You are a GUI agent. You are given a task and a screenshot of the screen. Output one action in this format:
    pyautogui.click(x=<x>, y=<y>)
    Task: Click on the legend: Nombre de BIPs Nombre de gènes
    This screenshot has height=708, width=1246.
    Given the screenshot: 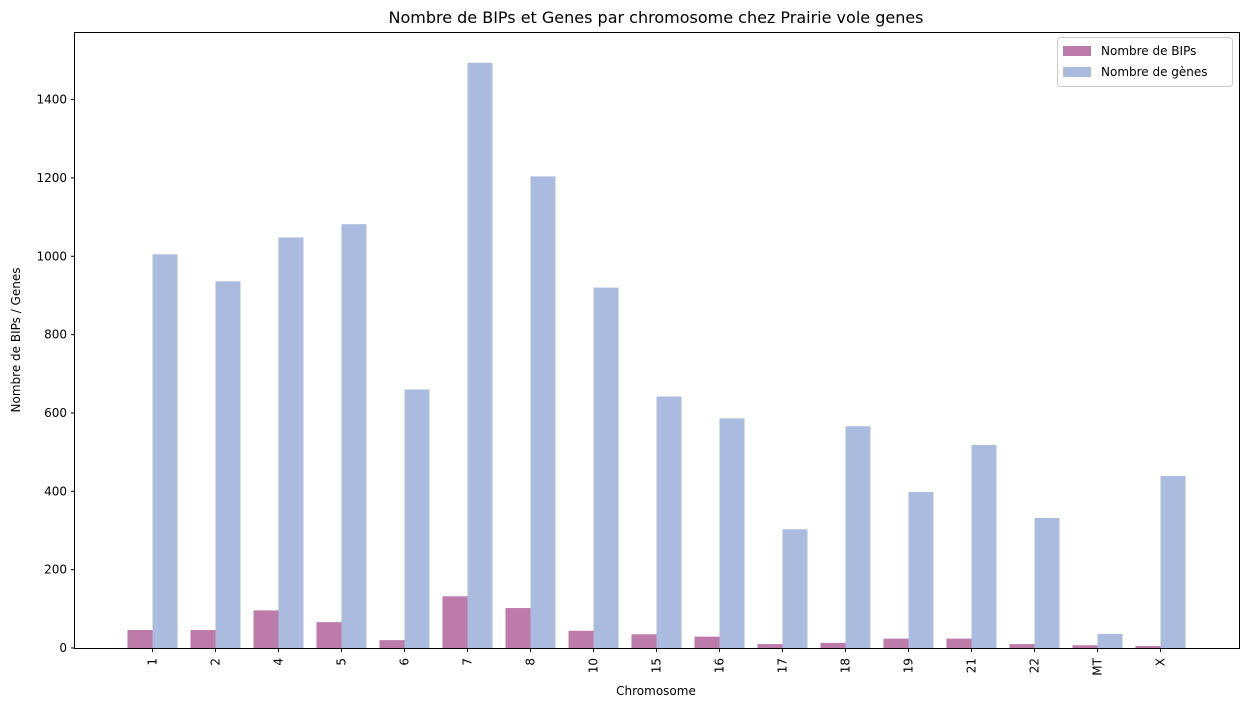 What is the action you would take?
    pyautogui.click(x=1145, y=62)
    